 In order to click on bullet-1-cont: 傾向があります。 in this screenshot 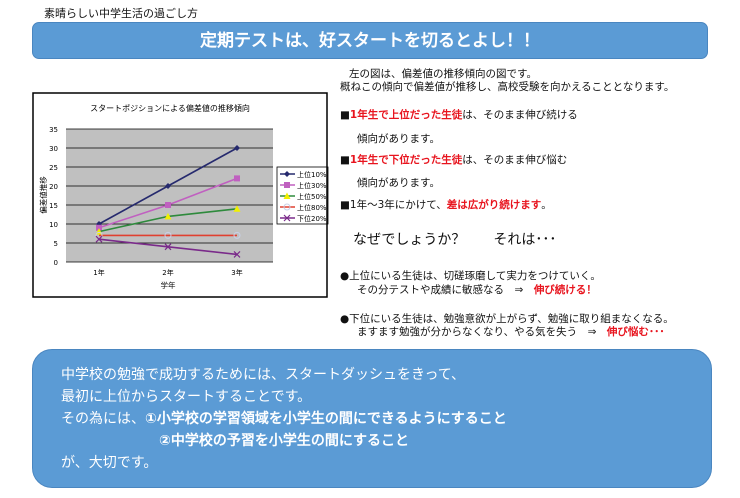, I will do `click(398, 139)`.